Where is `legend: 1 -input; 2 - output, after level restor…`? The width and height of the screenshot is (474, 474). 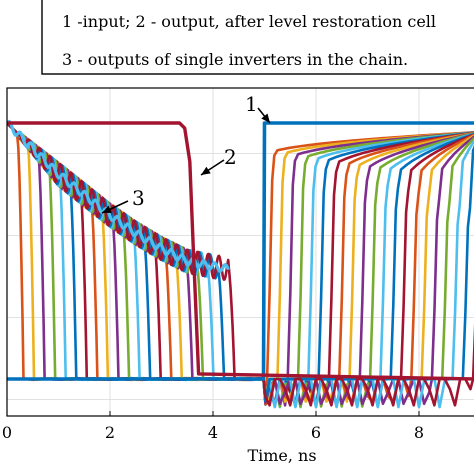
legend: 1 -input; 2 - output, after level restor… is located at coordinates (257, 37).